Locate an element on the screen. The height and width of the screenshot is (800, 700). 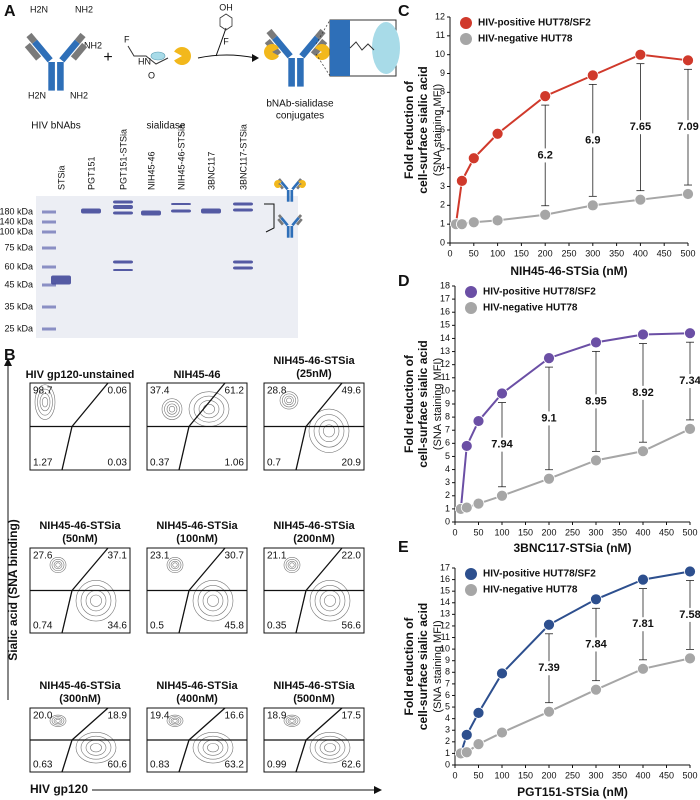
quadrant-value: 62.6 is located at coordinates (352, 765).